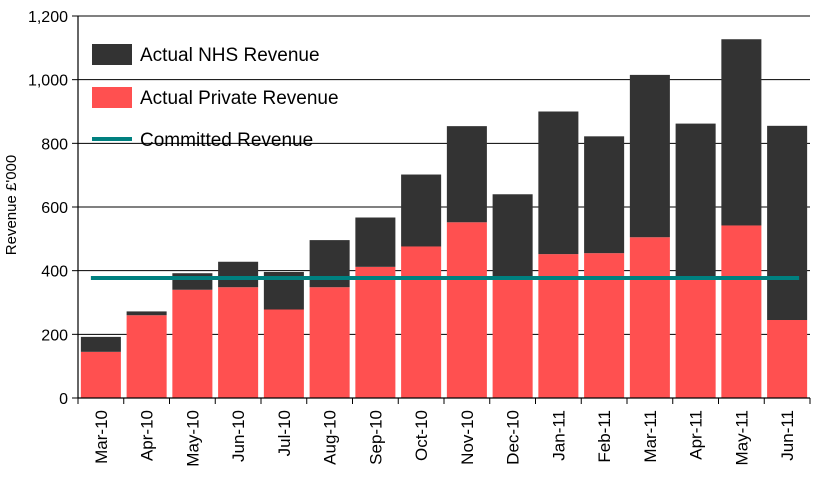 Image resolution: width=823 pixels, height=486 pixels. Describe the element at coordinates (604, 436) in the screenshot. I see `x-tick-label: Feb-11` at that location.